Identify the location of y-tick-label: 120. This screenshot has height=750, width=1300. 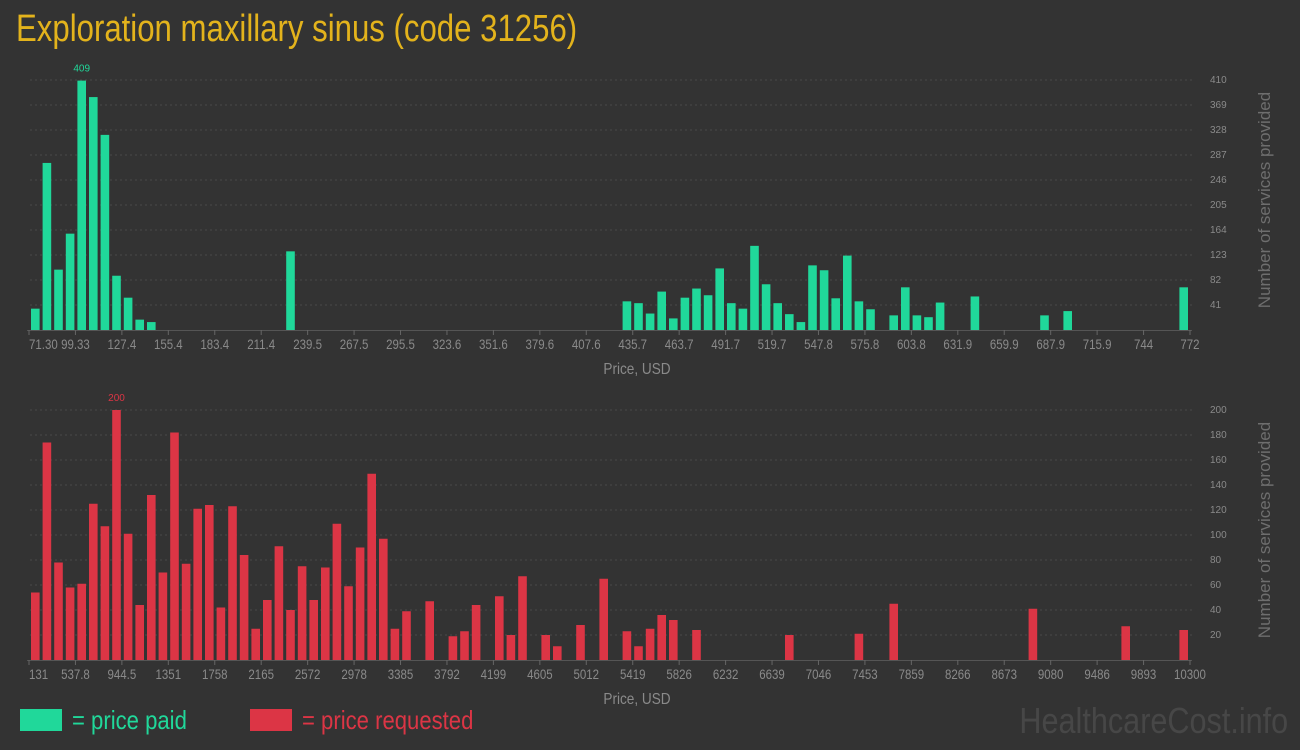
(1218, 510).